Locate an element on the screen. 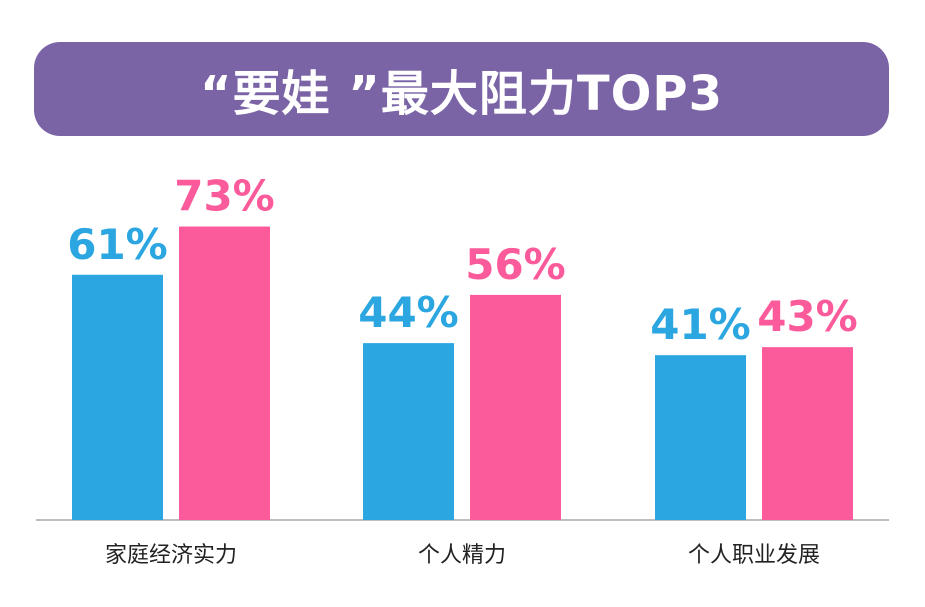 The width and height of the screenshot is (925, 607). category-label-1: 家庭经济实力 is located at coordinates (171, 555).